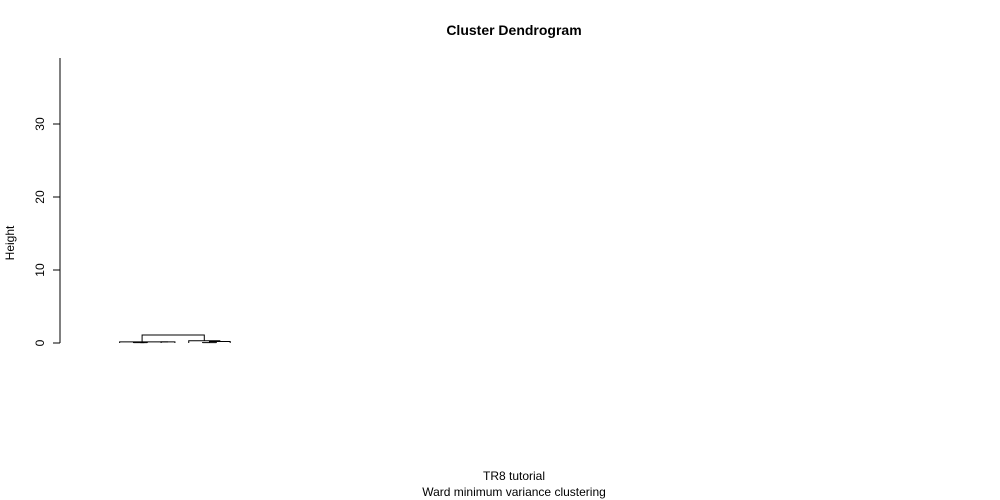 This screenshot has width=1000, height=500. Describe the element at coordinates (10, 242) in the screenshot. I see `y-axis-label: Height` at that location.